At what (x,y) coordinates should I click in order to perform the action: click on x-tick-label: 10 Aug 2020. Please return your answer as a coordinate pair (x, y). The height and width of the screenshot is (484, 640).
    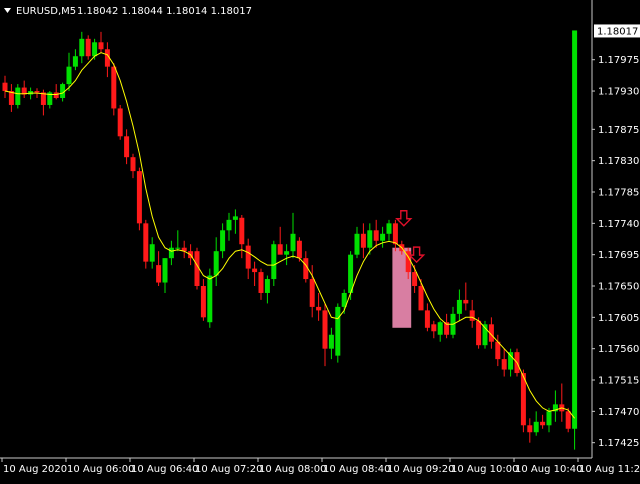
    Looking at the image, I should click on (35, 469).